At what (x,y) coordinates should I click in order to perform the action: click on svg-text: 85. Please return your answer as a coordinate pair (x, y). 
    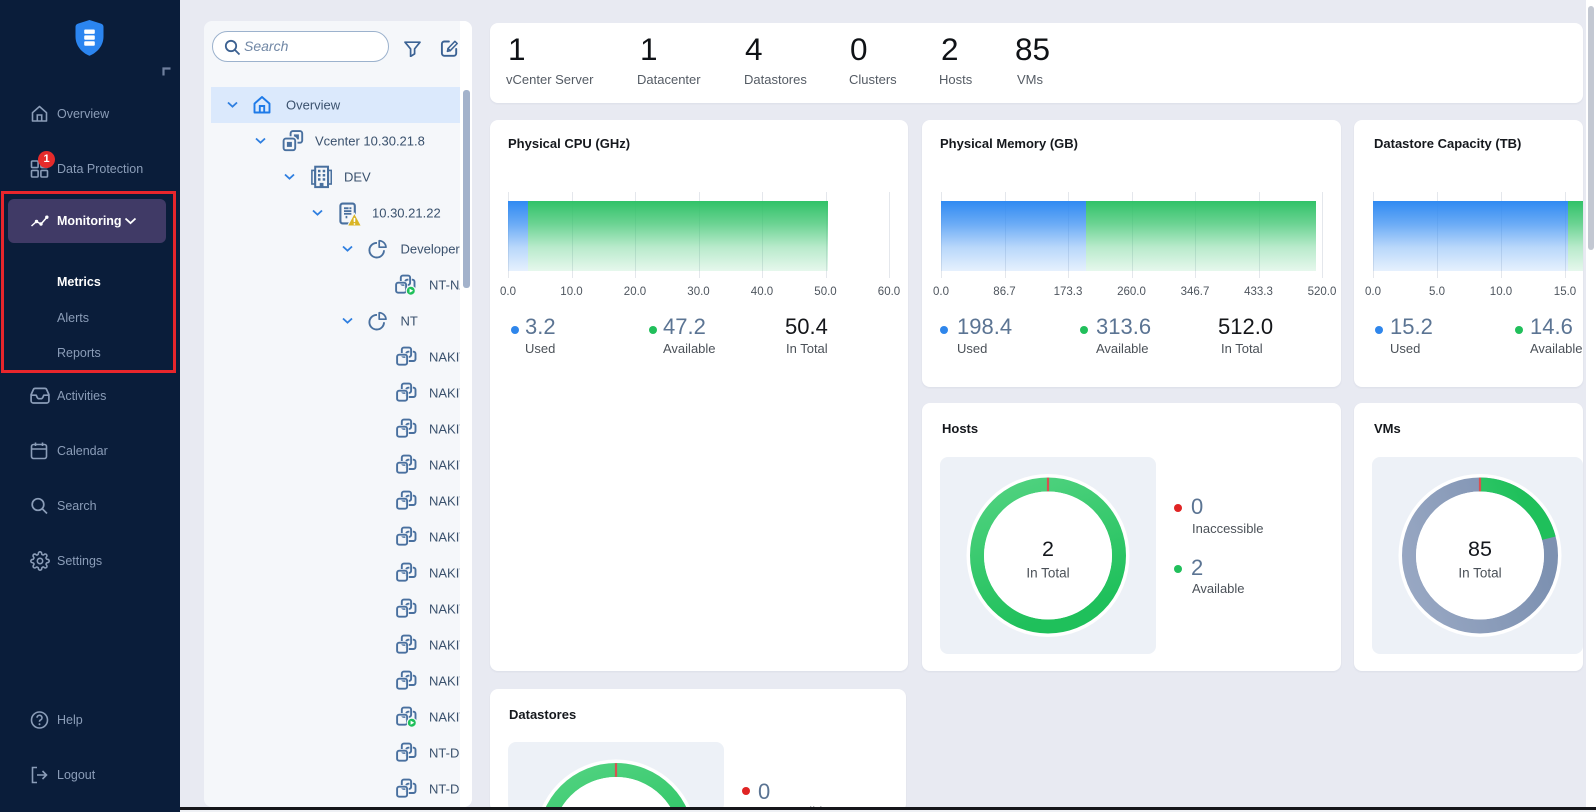
    Looking at the image, I should click on (1480, 549).